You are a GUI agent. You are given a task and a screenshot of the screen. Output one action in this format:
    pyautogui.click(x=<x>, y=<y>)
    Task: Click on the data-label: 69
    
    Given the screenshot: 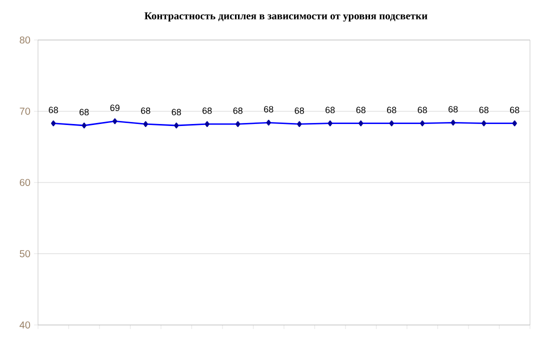 What is the action you would take?
    pyautogui.click(x=115, y=108)
    